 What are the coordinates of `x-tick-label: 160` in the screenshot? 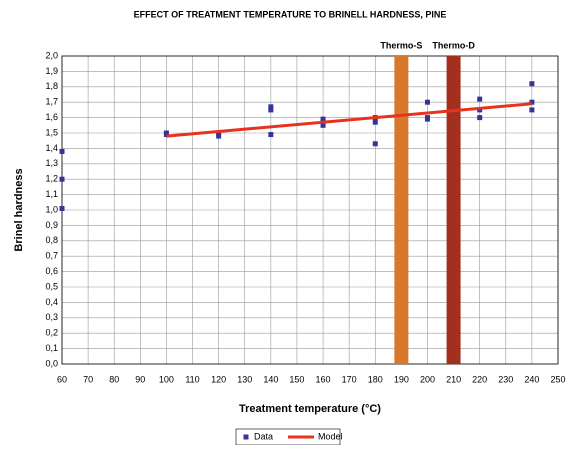 It's located at (323, 379).